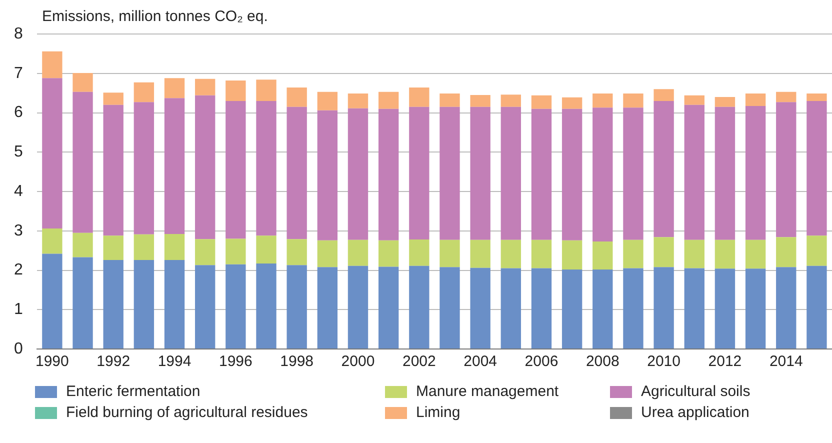  I want to click on x-tick-label: 1990, so click(52, 361).